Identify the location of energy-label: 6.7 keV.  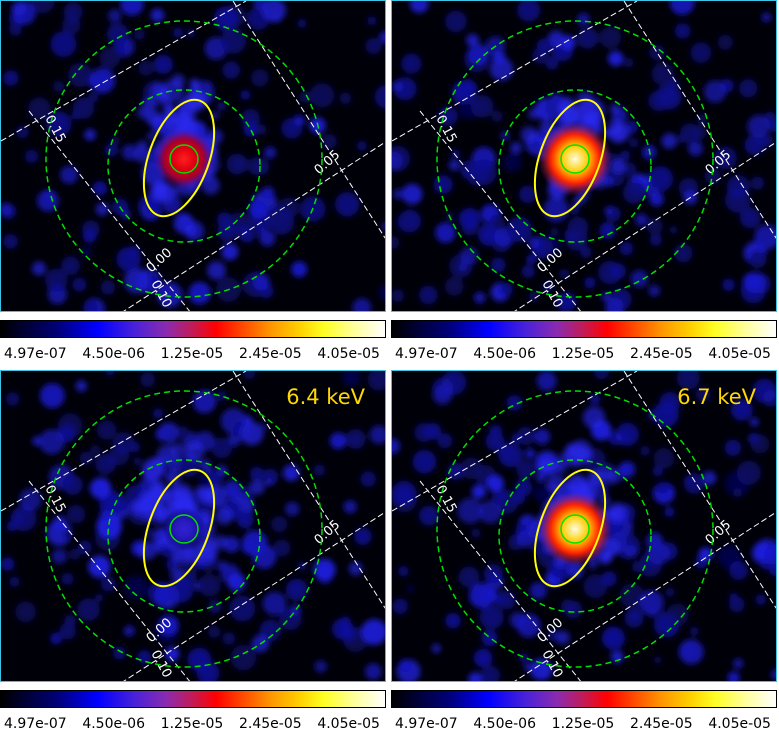
(716, 397).